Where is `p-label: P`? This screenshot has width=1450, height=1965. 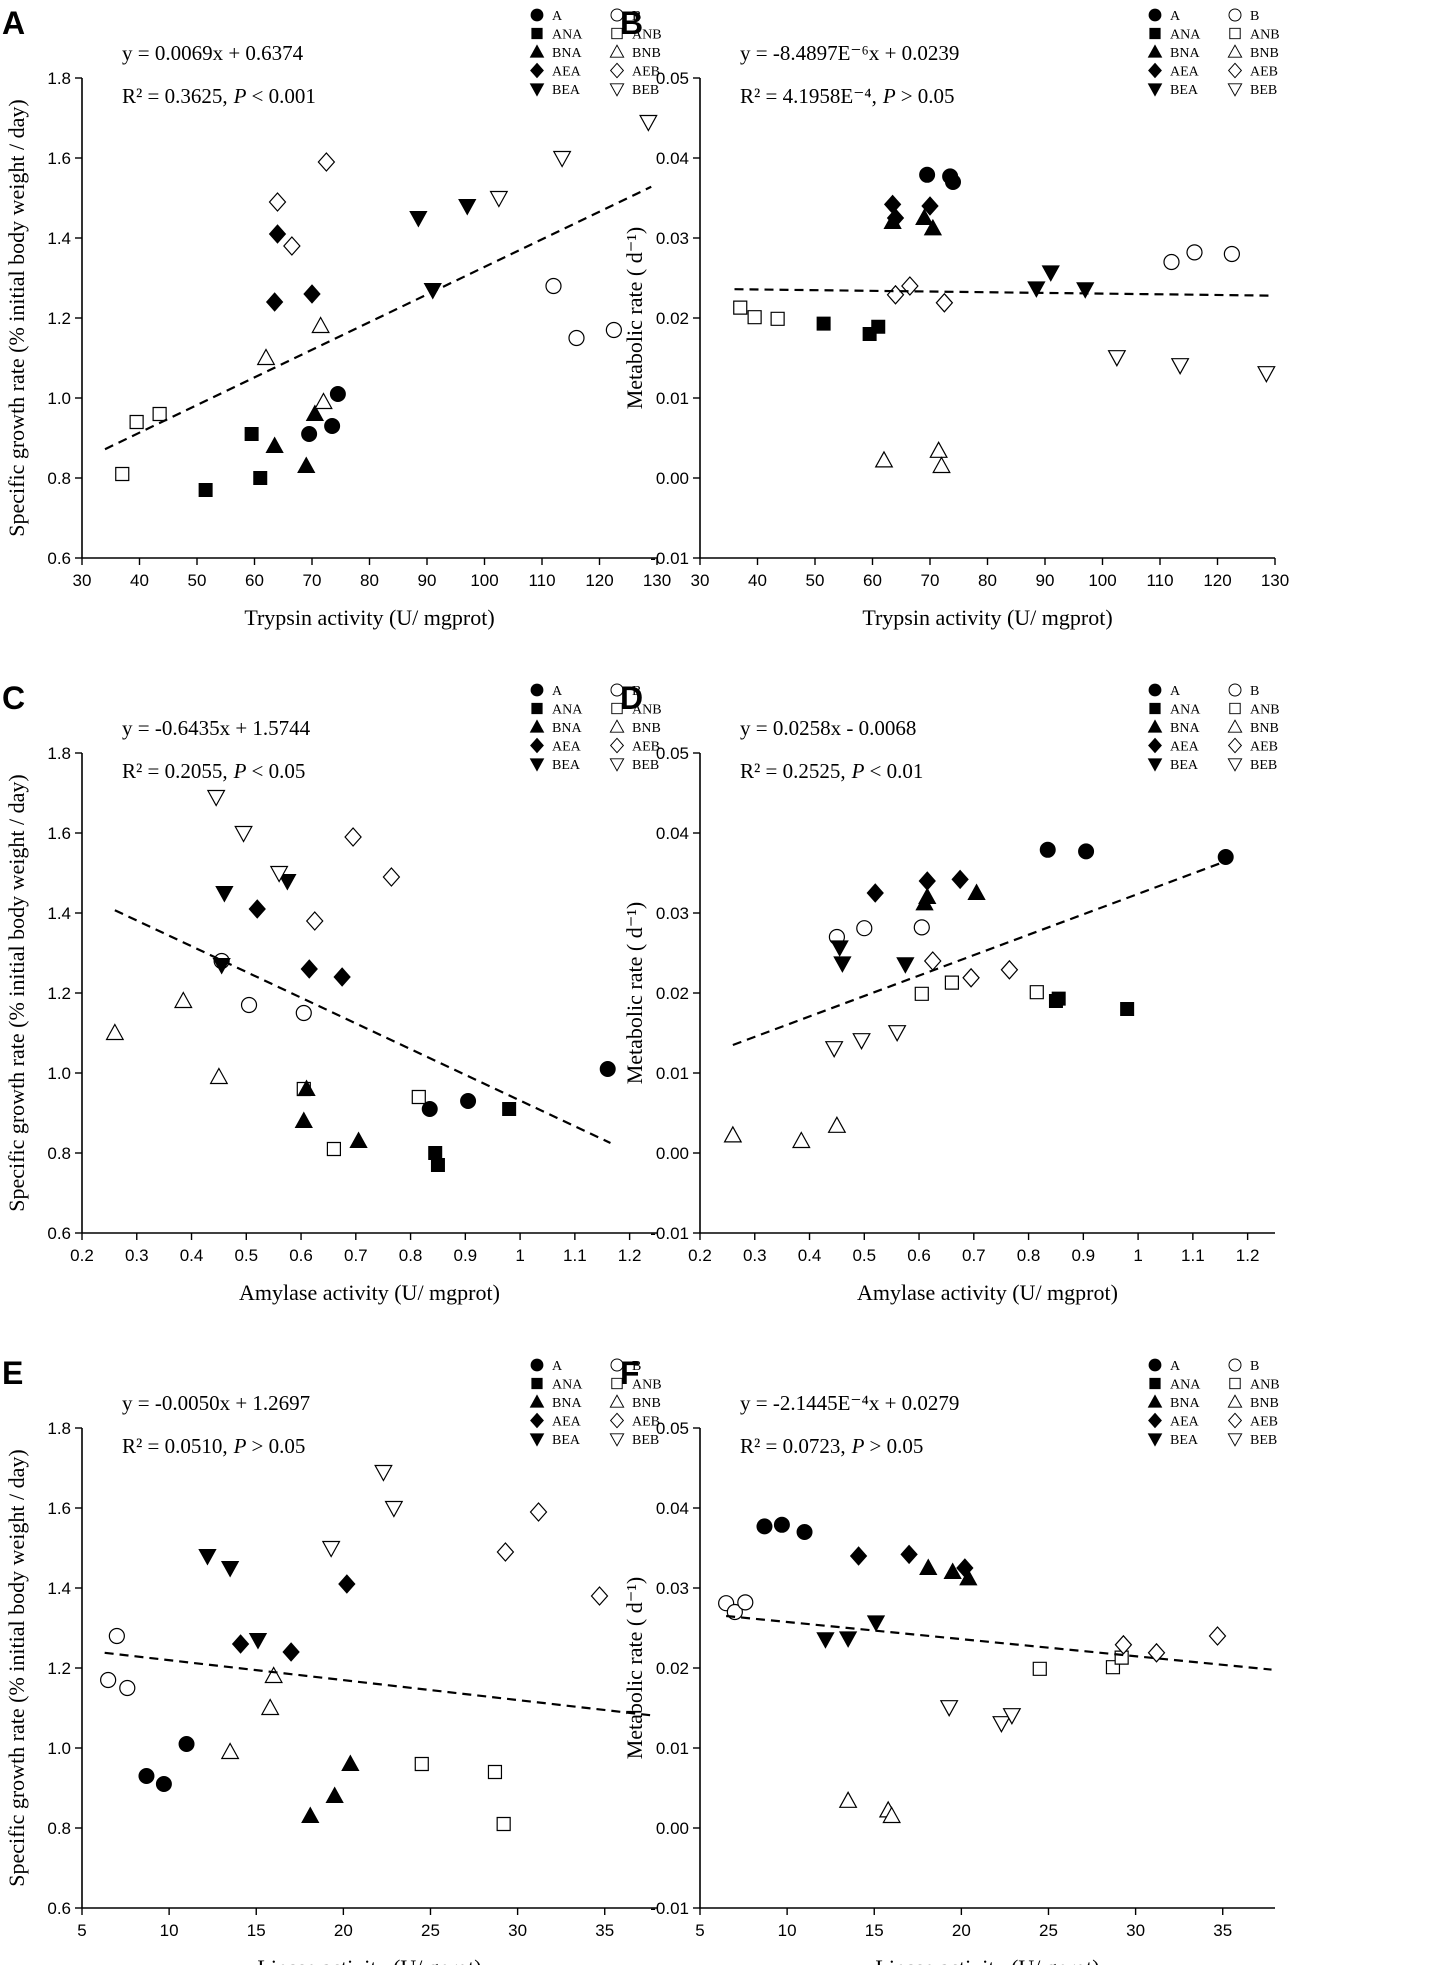
p-label: P is located at coordinates (240, 96).